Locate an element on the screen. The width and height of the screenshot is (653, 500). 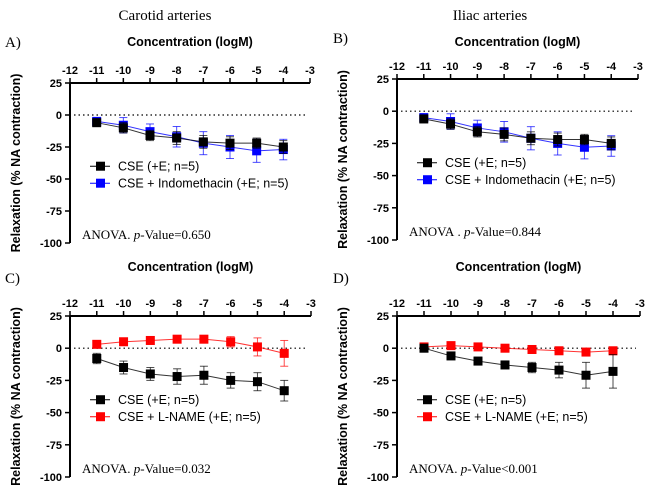
anova-annotation: ANOVA. p-Value<0.001 is located at coordinates (473, 468).